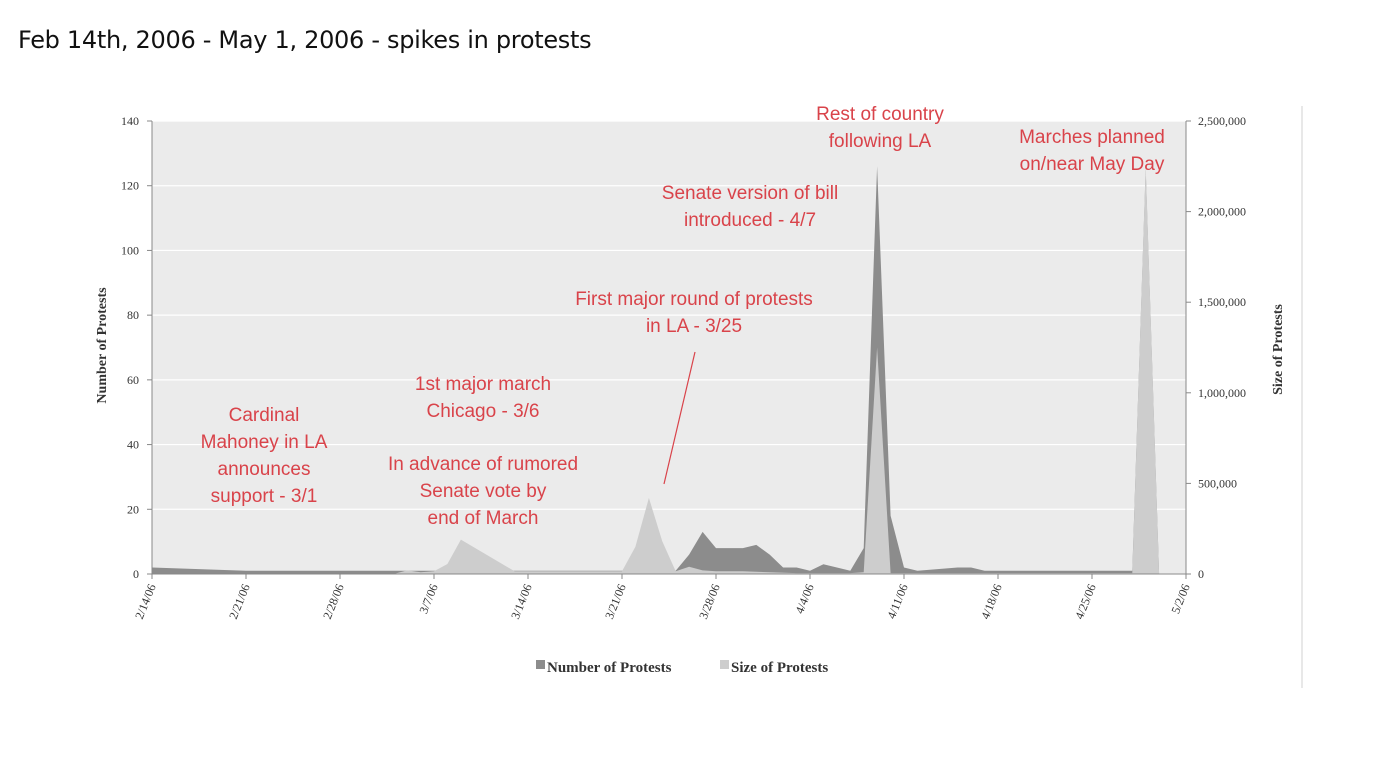  I want to click on annotation-line: following LA, so click(880, 141).